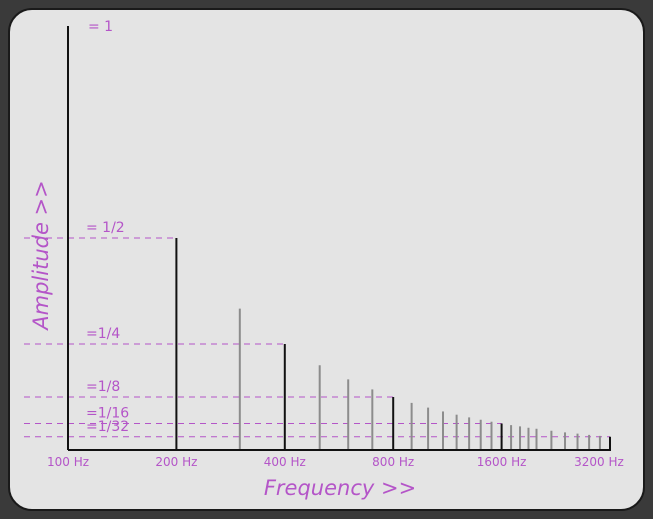  Describe the element at coordinates (393, 462) in the screenshot. I see `x-tick-label: 800 Hz` at that location.